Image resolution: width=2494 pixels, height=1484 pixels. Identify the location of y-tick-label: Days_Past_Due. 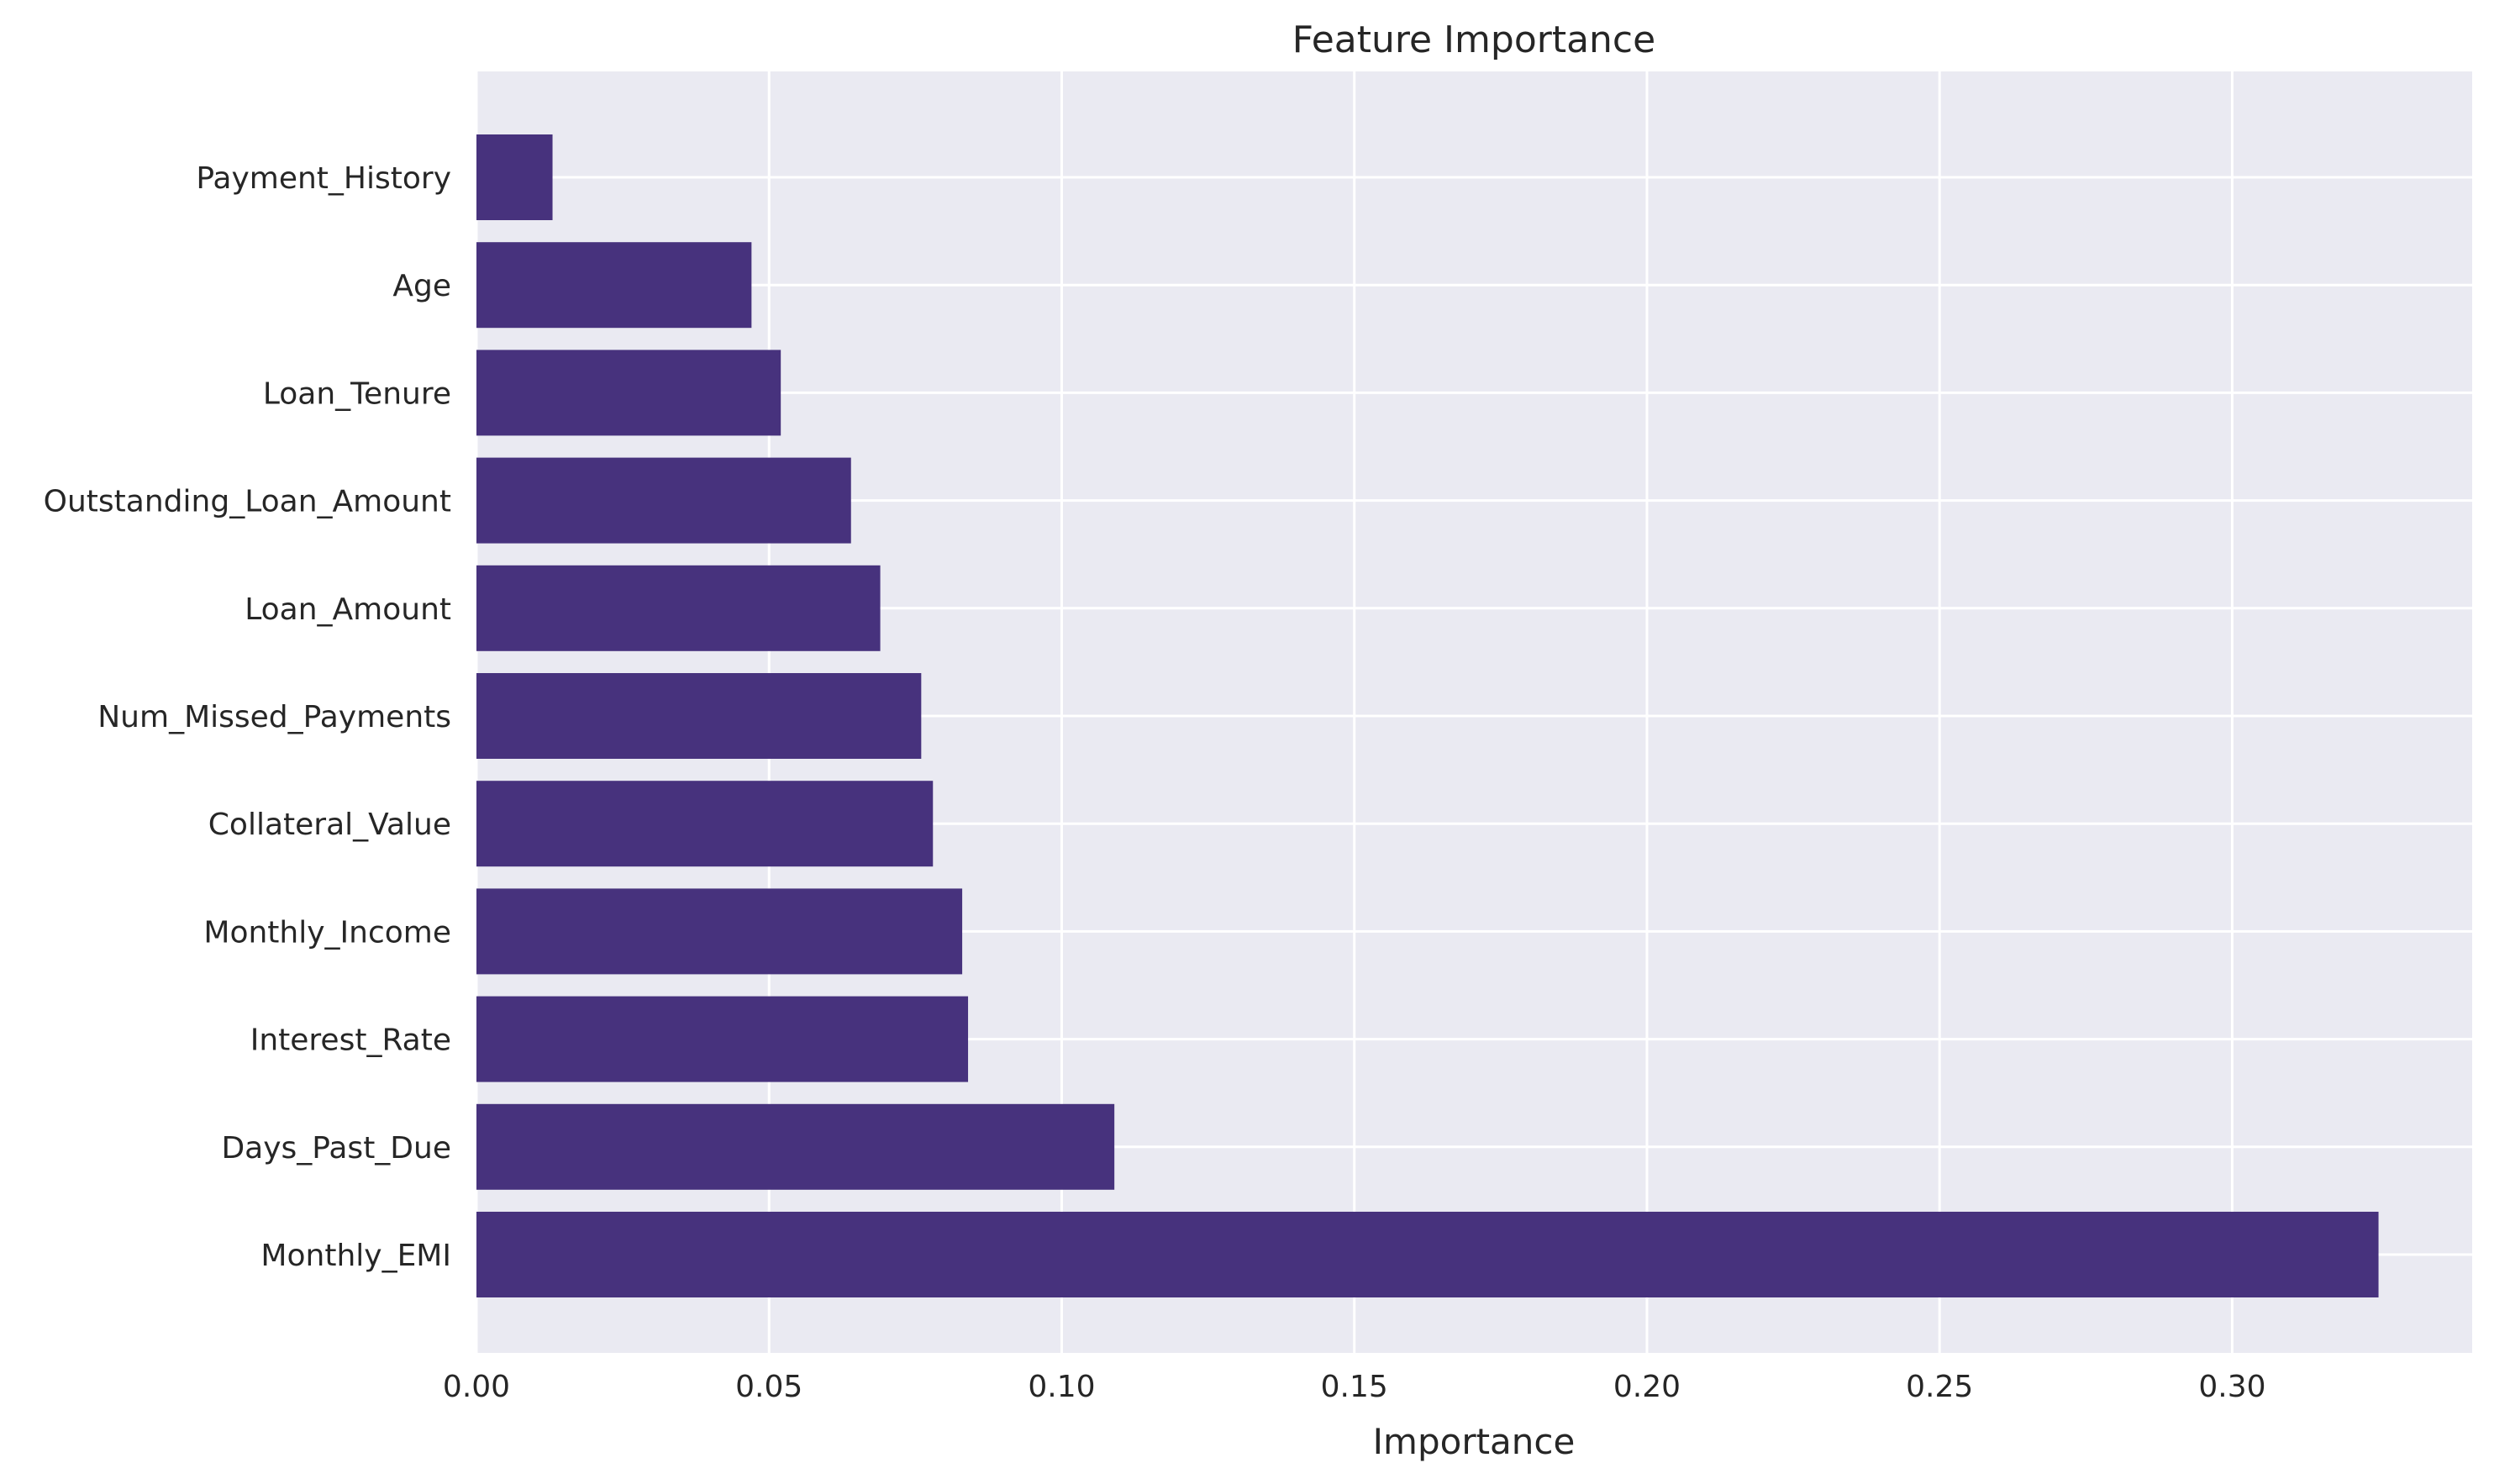
(336, 1148).